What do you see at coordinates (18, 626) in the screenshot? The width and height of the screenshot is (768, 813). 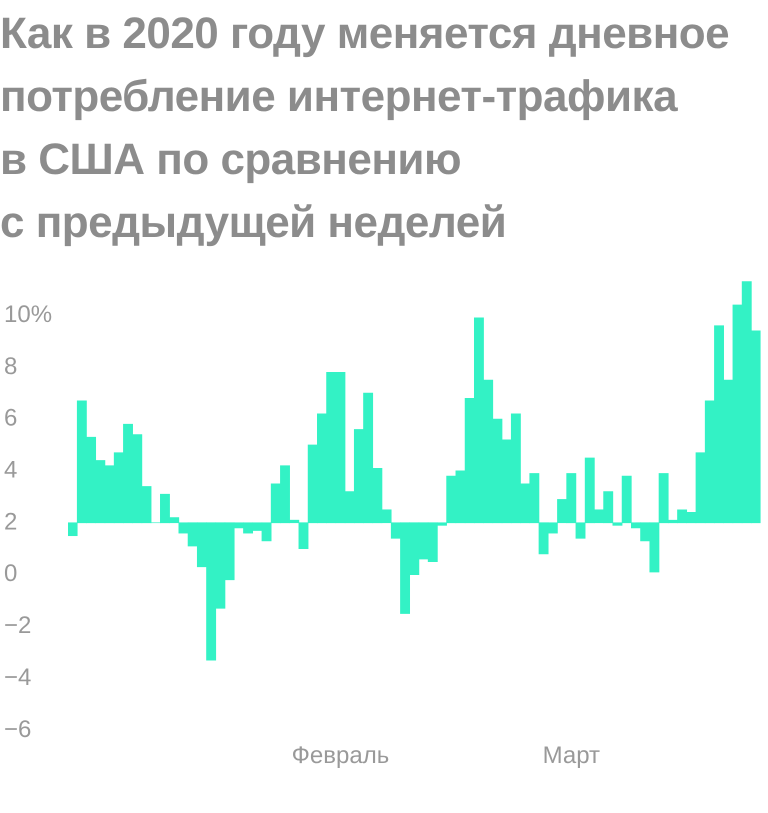 I see `y-tick-label: −2` at bounding box center [18, 626].